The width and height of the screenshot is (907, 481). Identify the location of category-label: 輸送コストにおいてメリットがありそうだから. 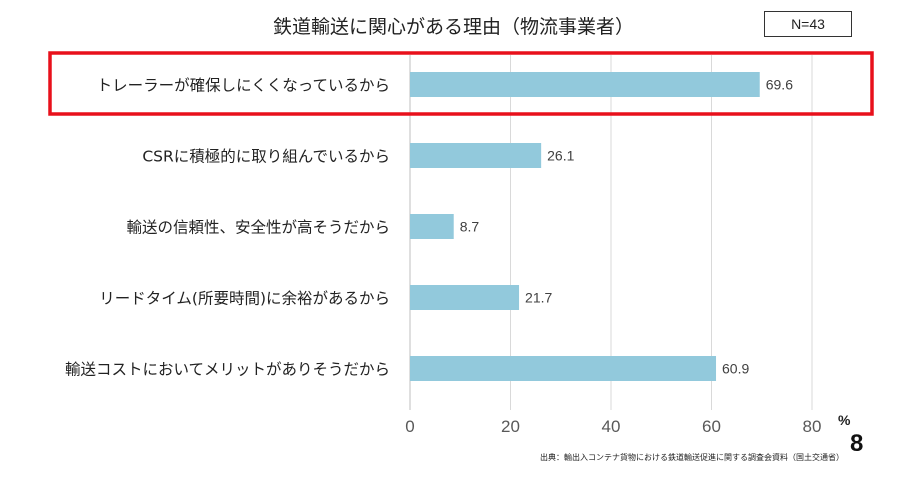
(227, 370).